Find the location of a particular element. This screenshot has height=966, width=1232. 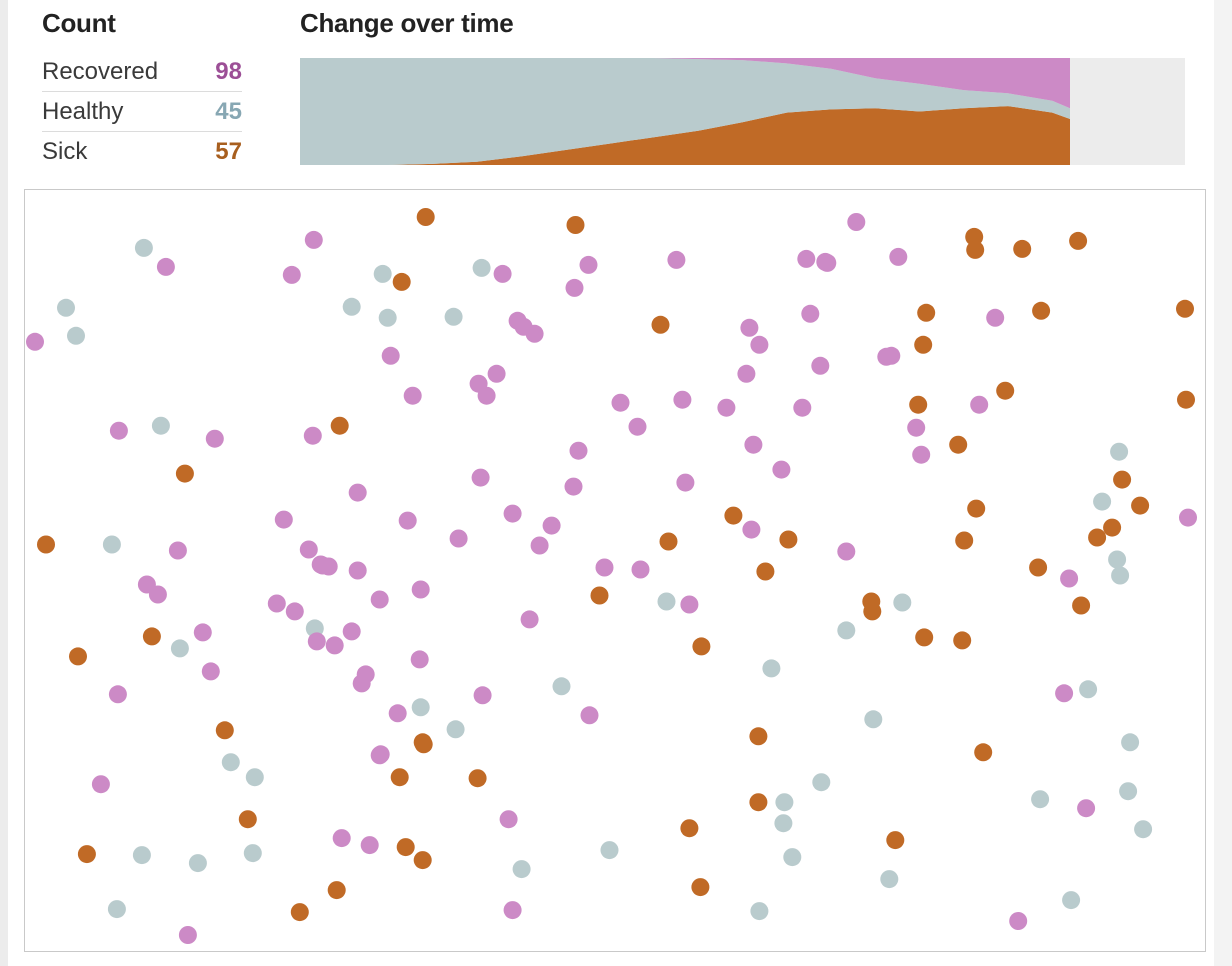

count-value-recovered: 98 is located at coordinates (228, 71).